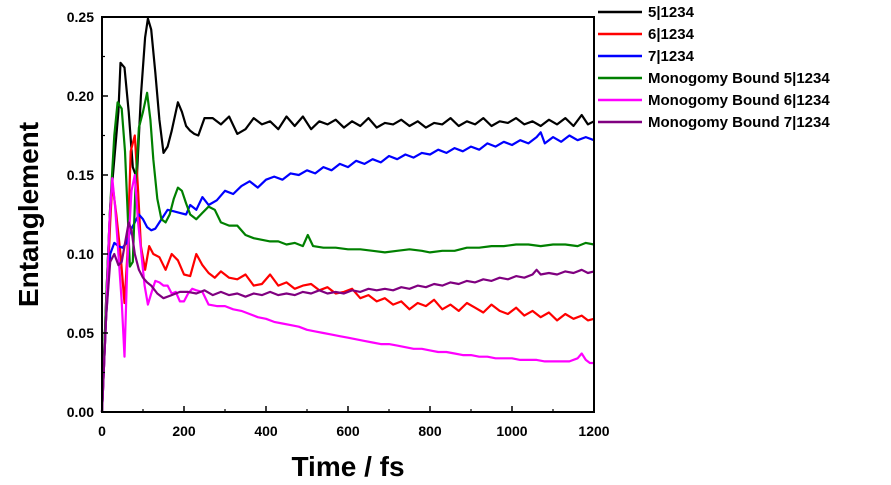  What do you see at coordinates (87, 214) in the screenshot?
I see `y-axis-ticks: 0.00 0.05 0.10 0.15 0.20 0.25` at bounding box center [87, 214].